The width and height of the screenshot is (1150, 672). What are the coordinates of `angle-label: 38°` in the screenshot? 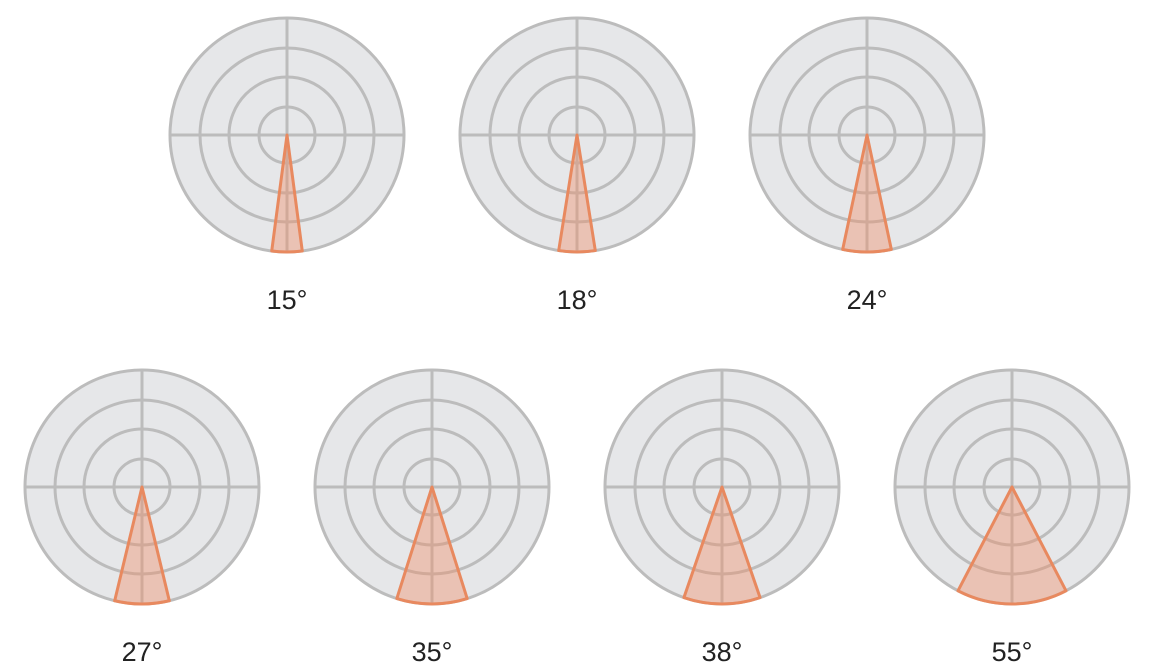 It's located at (722, 652).